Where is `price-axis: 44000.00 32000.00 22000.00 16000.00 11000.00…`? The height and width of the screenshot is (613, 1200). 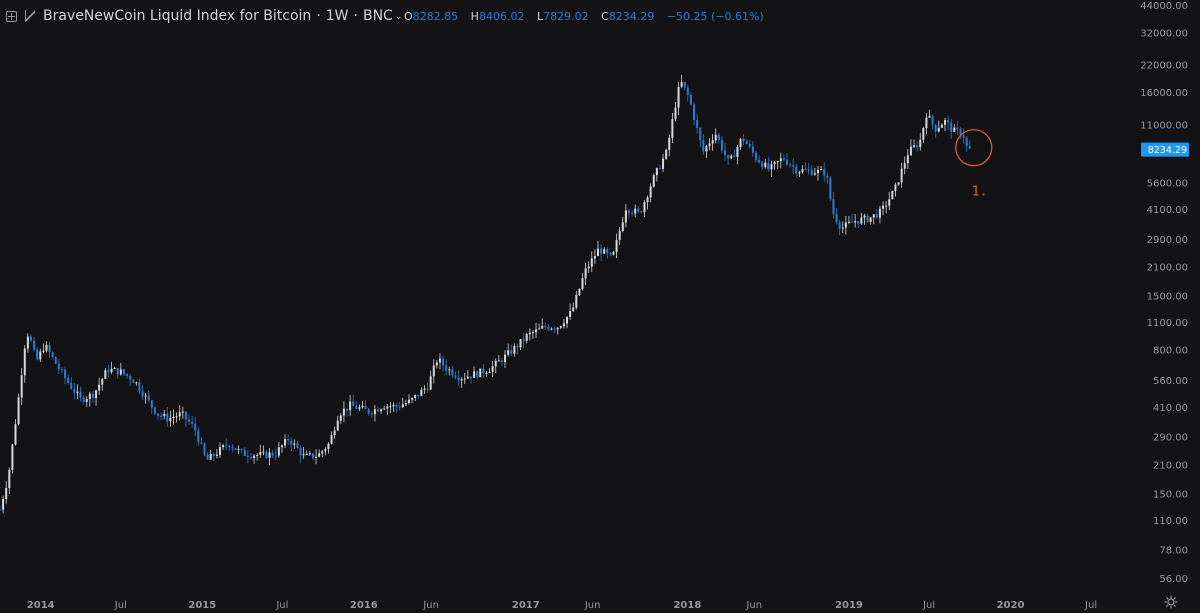 price-axis: 44000.00 32000.00 22000.00 16000.00 11000.00… is located at coordinates (1164, 293).